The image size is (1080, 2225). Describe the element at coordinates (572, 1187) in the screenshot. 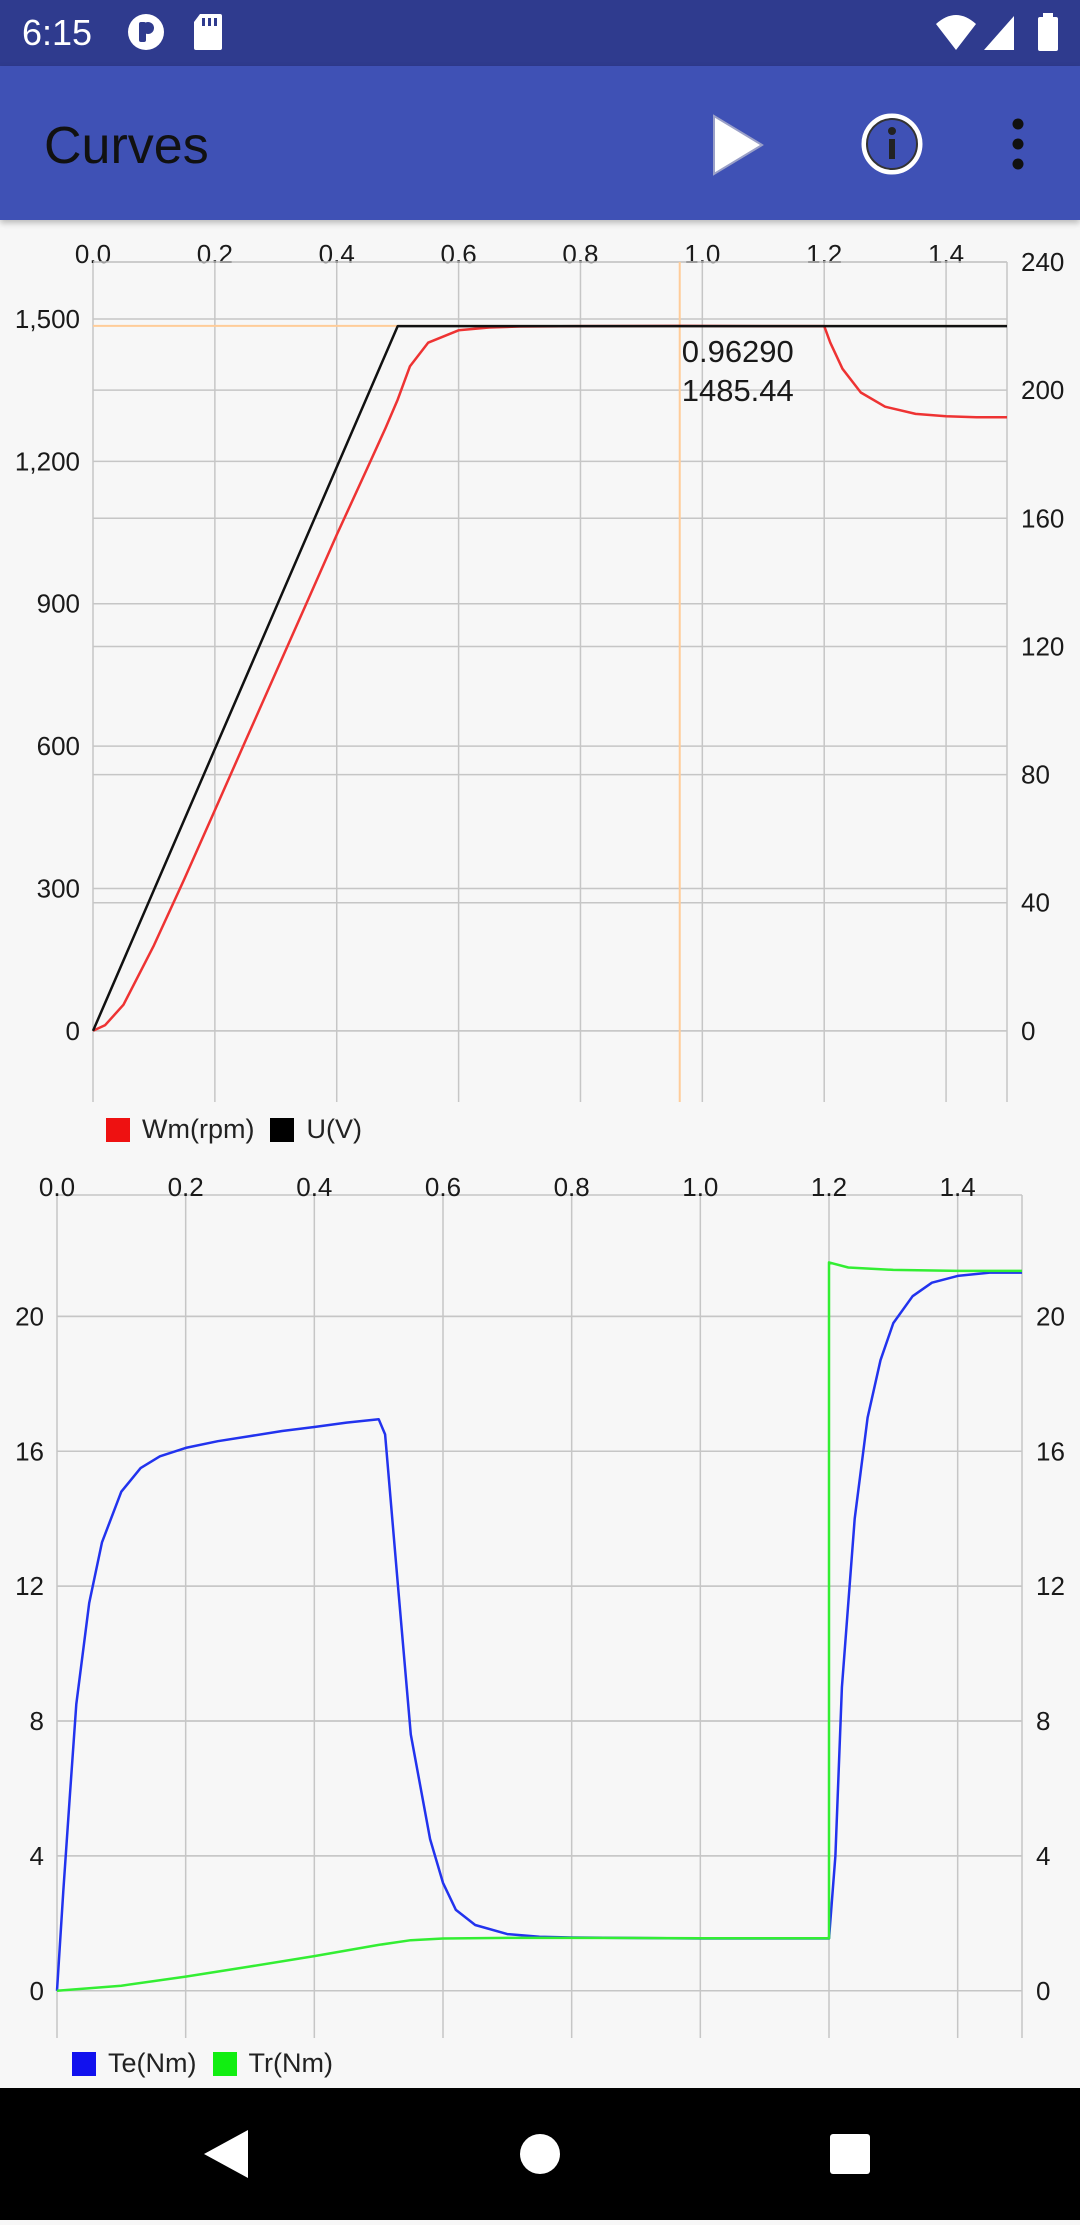

I see `chart2-x-tick-label: 0.8` at that location.